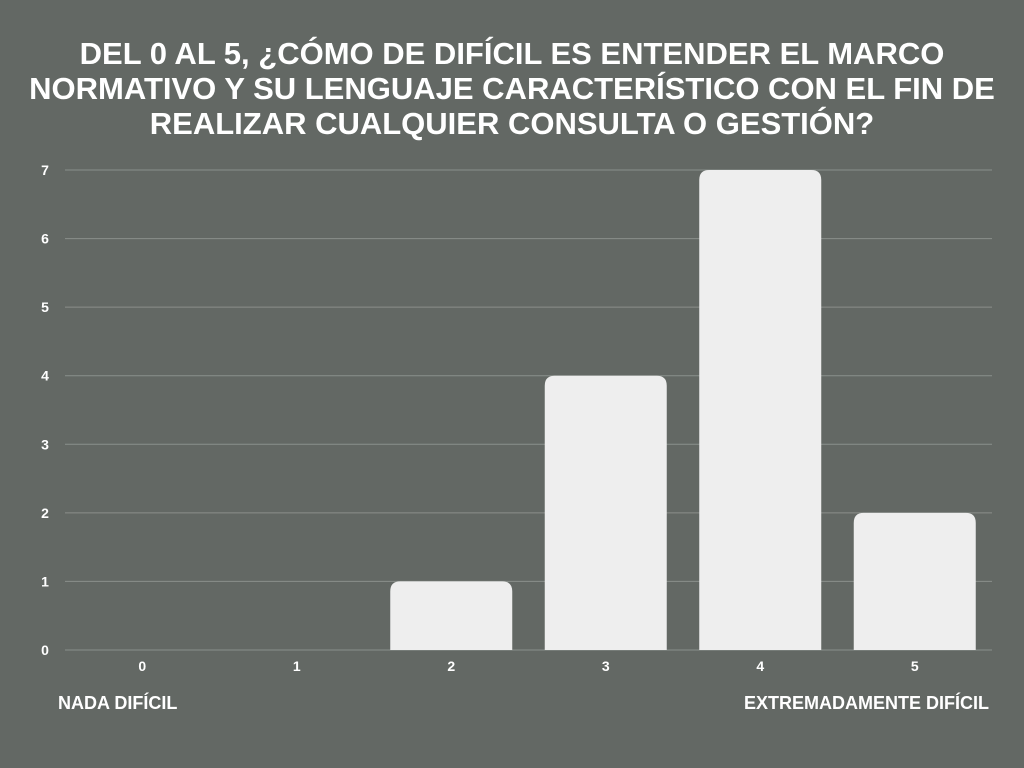 This screenshot has width=1024, height=768. Describe the element at coordinates (915, 666) in the screenshot. I see `x-tick-label: 5` at that location.